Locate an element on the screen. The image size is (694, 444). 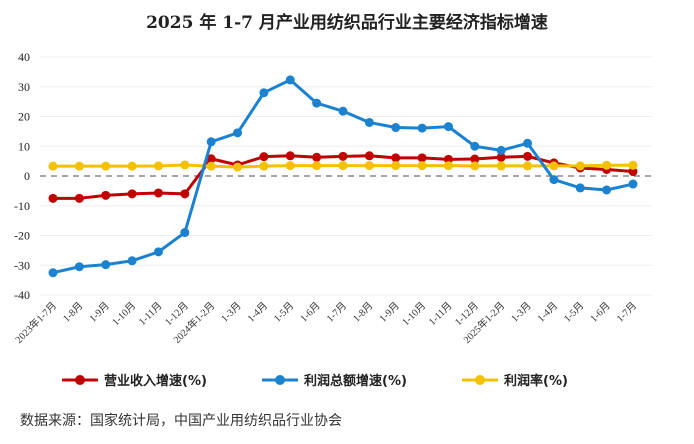
y-tick-label: 40 is located at coordinates (24, 57).